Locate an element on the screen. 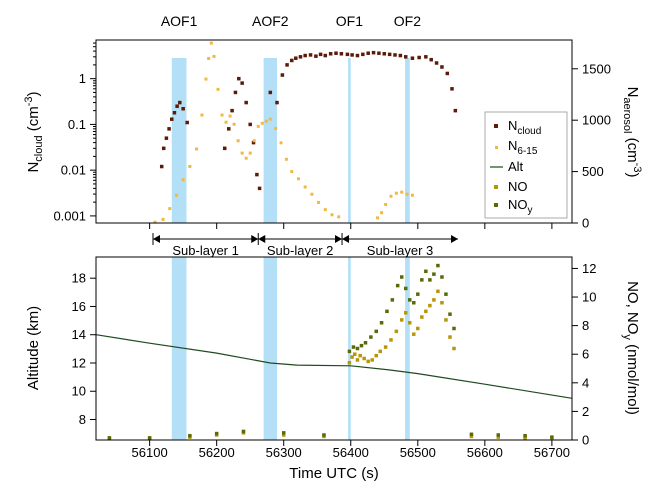 This screenshot has height=492, width=650. top-right-axis-title: Naerosol (cm-3) is located at coordinates (632, 132).